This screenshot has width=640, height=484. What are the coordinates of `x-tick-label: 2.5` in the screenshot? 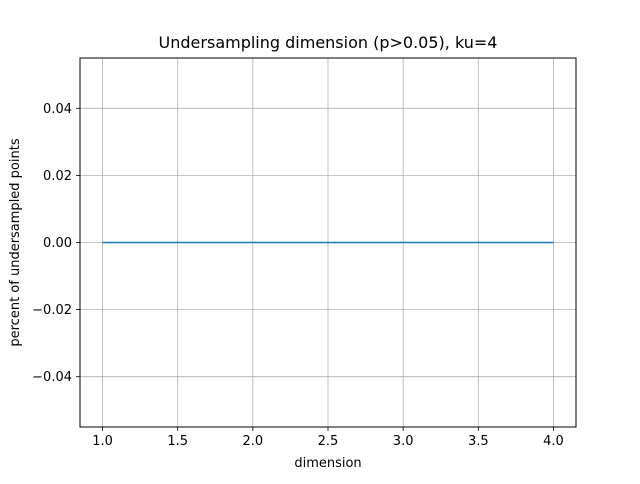 It's located at (328, 441).